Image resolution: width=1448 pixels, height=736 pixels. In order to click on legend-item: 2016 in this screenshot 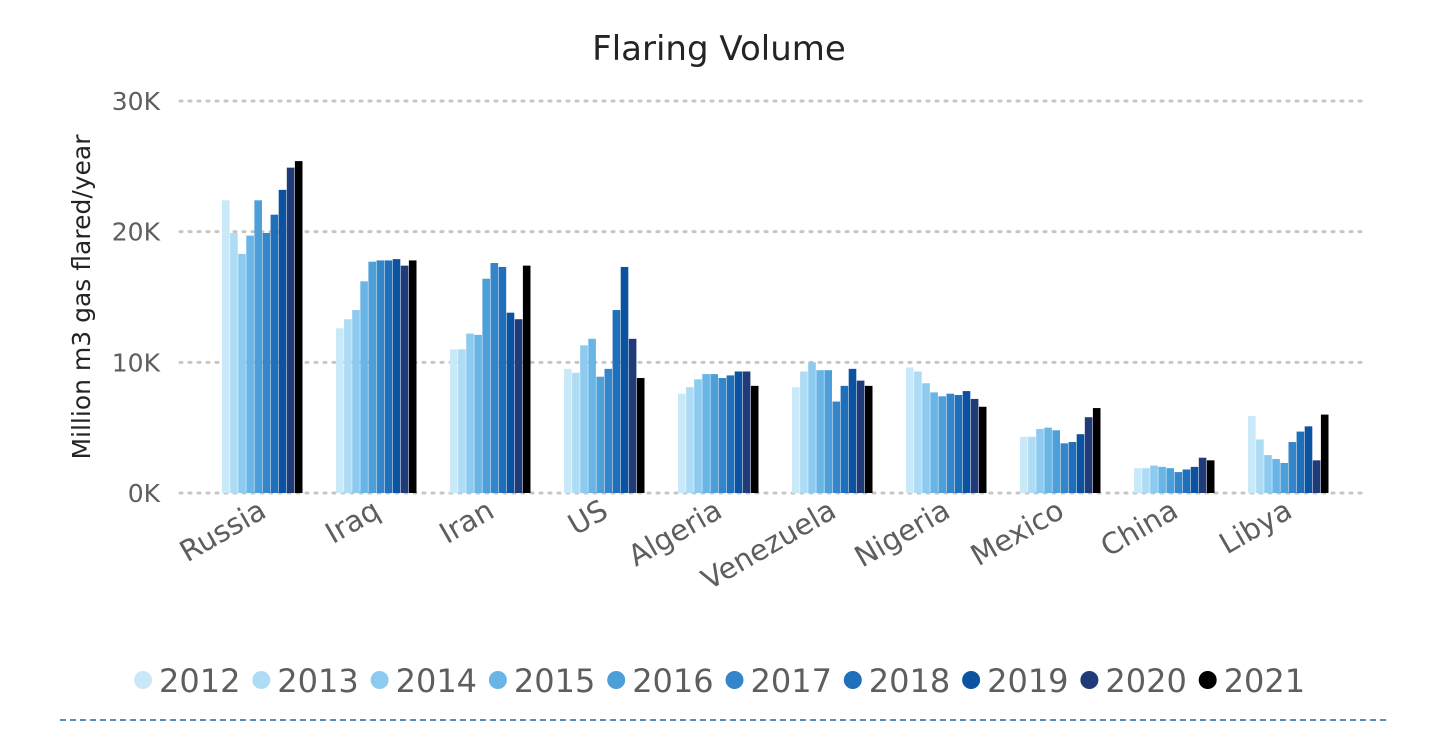, I will do `click(660, 681)`.